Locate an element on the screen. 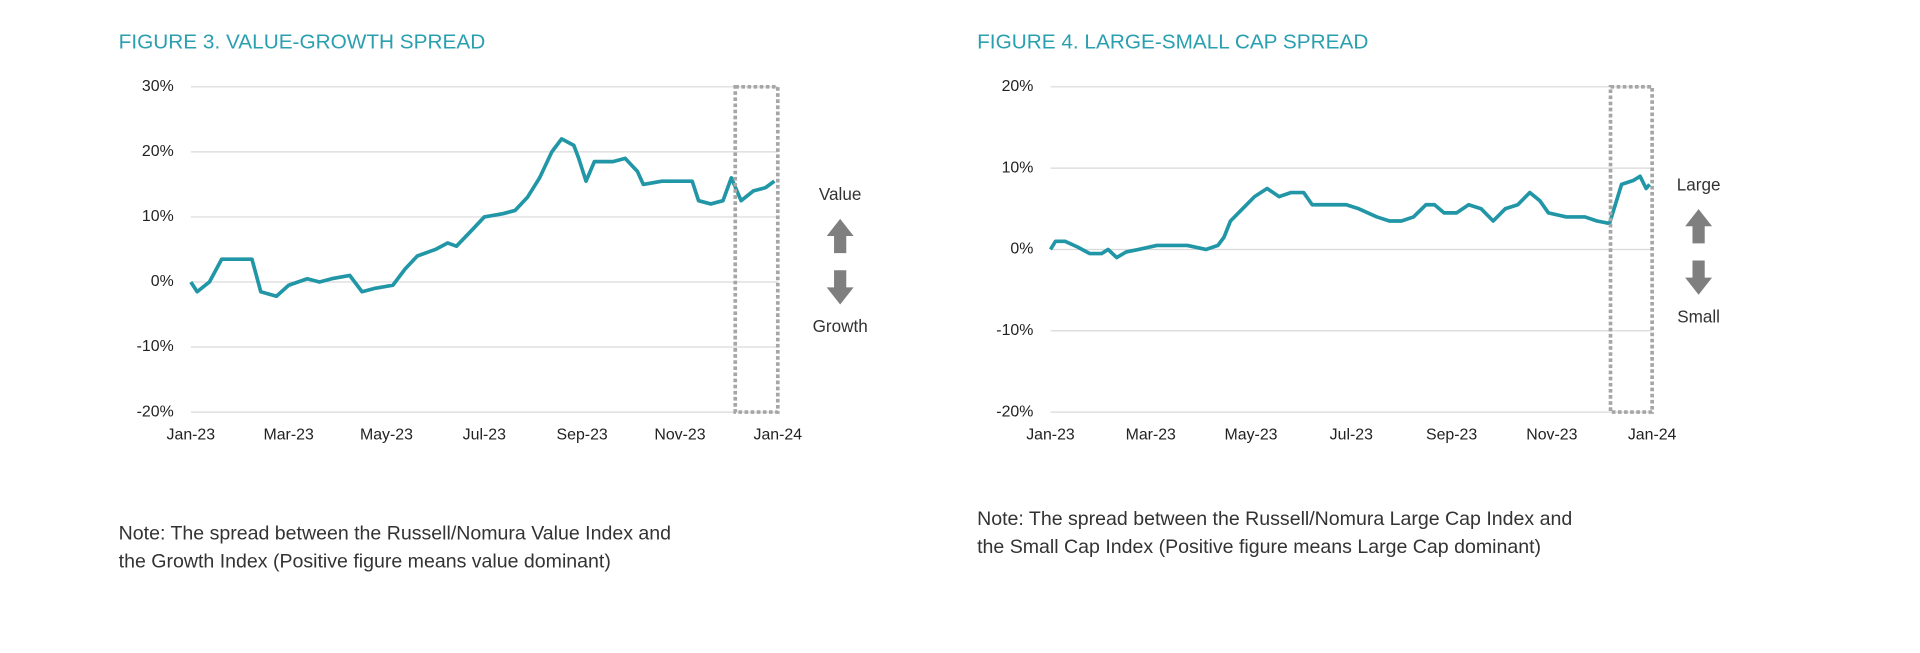 The height and width of the screenshot is (653, 1920). chart-title: FIGURE 4. LARGE-SMALL CAP SPREAD is located at coordinates (1172, 41).